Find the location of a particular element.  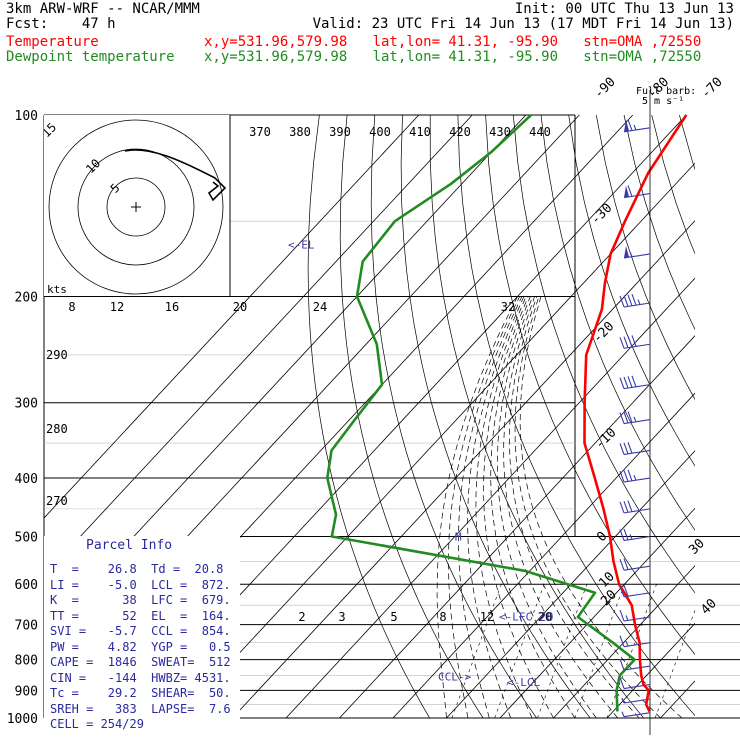

pressure-label: 800 is located at coordinates (26, 661).